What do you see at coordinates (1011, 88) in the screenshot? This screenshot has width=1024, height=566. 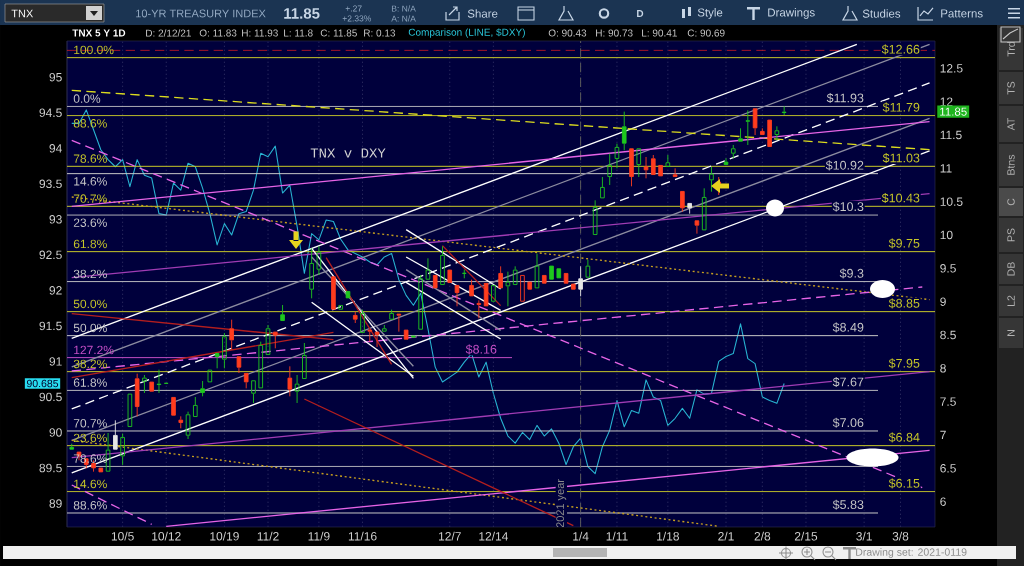 I see `text: TS` at bounding box center [1011, 88].